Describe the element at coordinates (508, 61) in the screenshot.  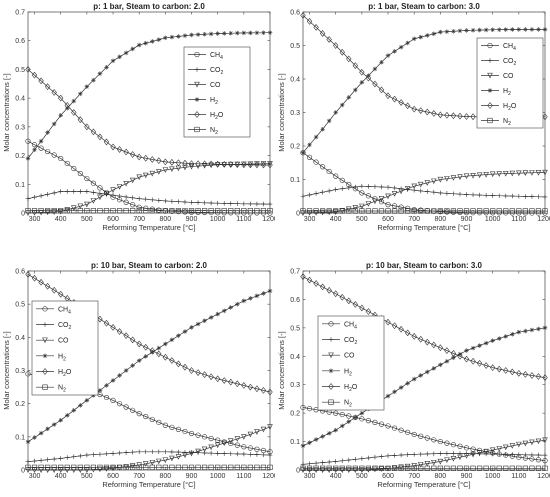
I see `legend-entry-name: CO` at that location.